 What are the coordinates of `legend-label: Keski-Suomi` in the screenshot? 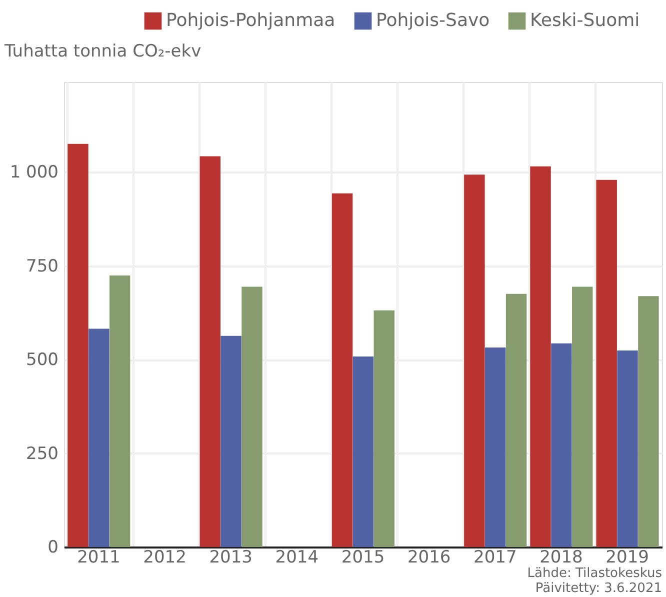 It's located at (585, 20).